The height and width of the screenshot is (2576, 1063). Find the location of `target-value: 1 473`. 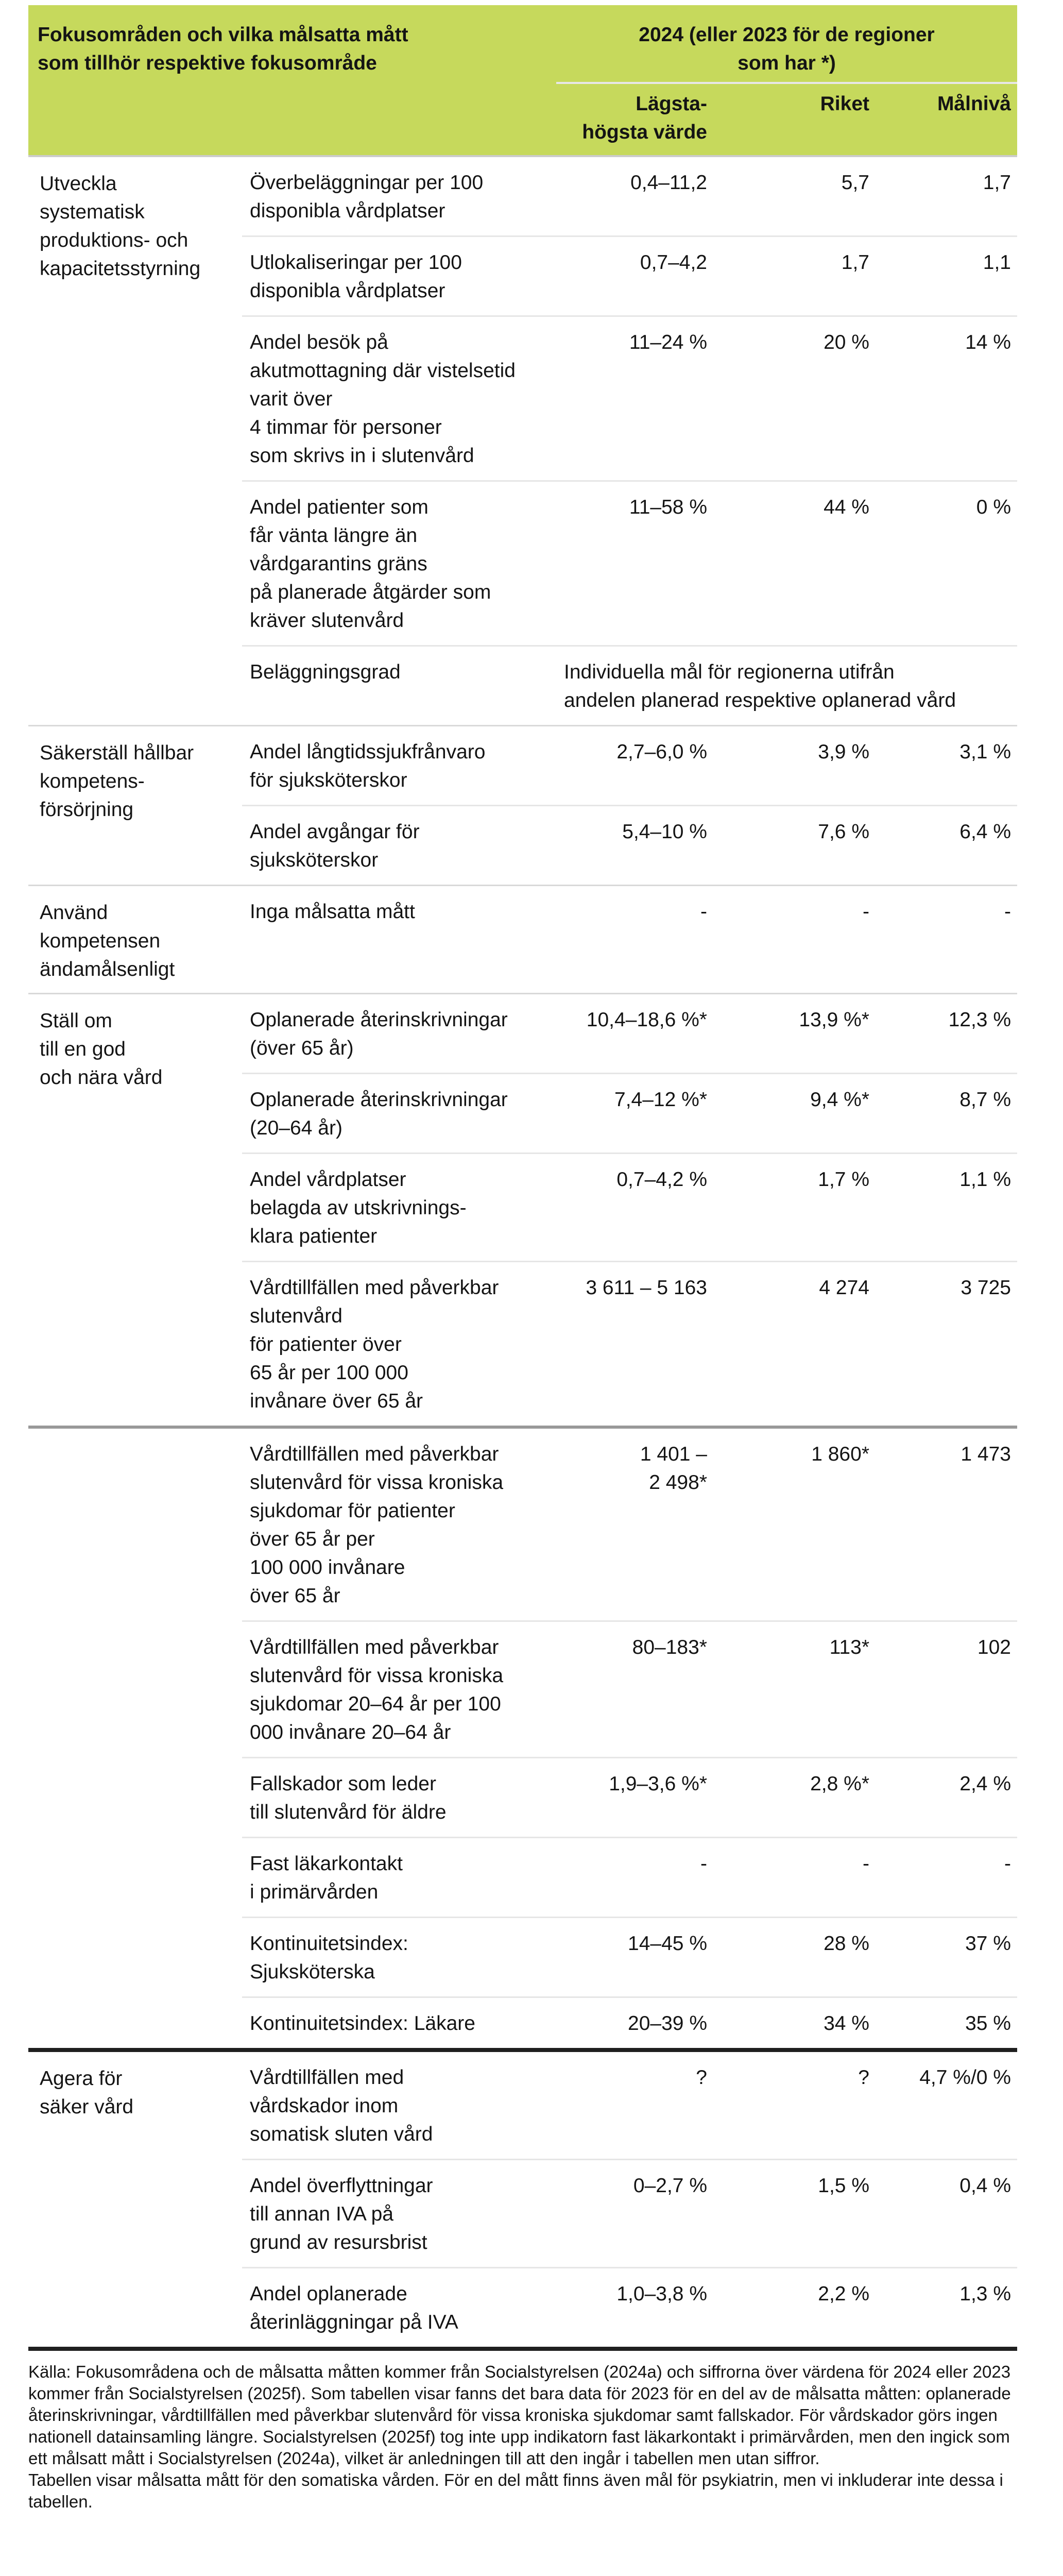

target-value: 1 473 is located at coordinates (986, 1454).